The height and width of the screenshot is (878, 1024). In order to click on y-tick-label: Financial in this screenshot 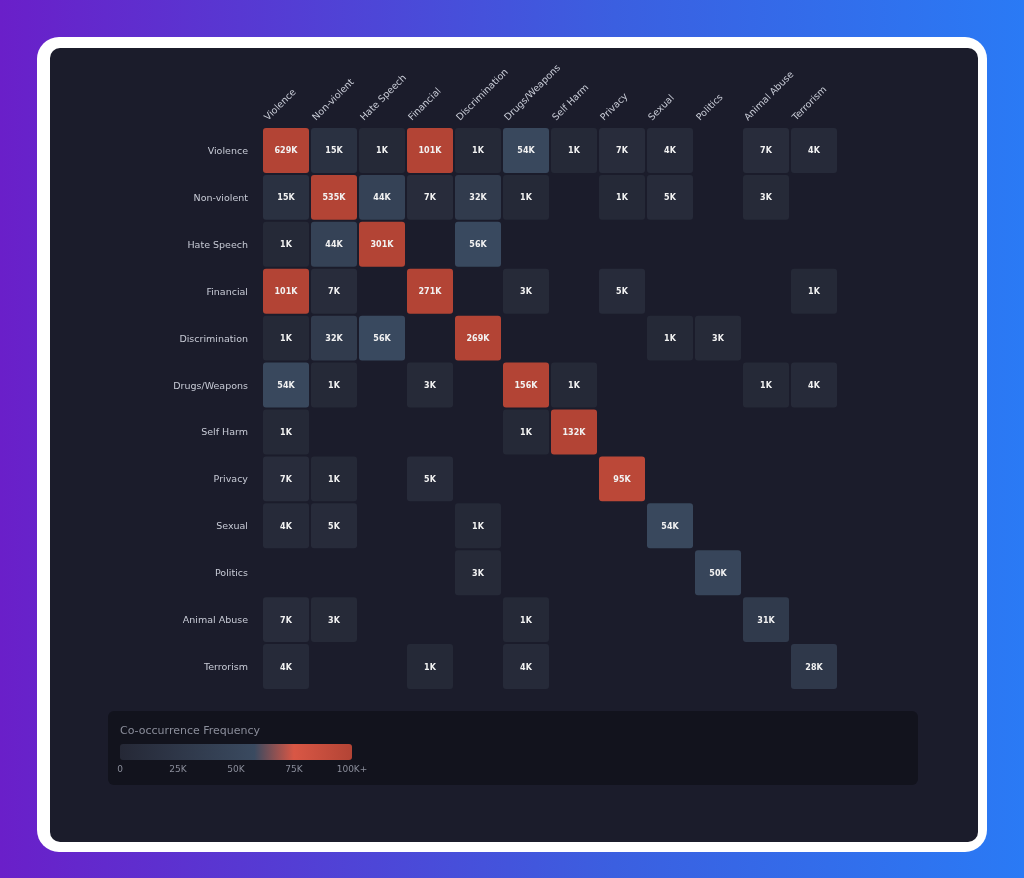, I will do `click(227, 291)`.